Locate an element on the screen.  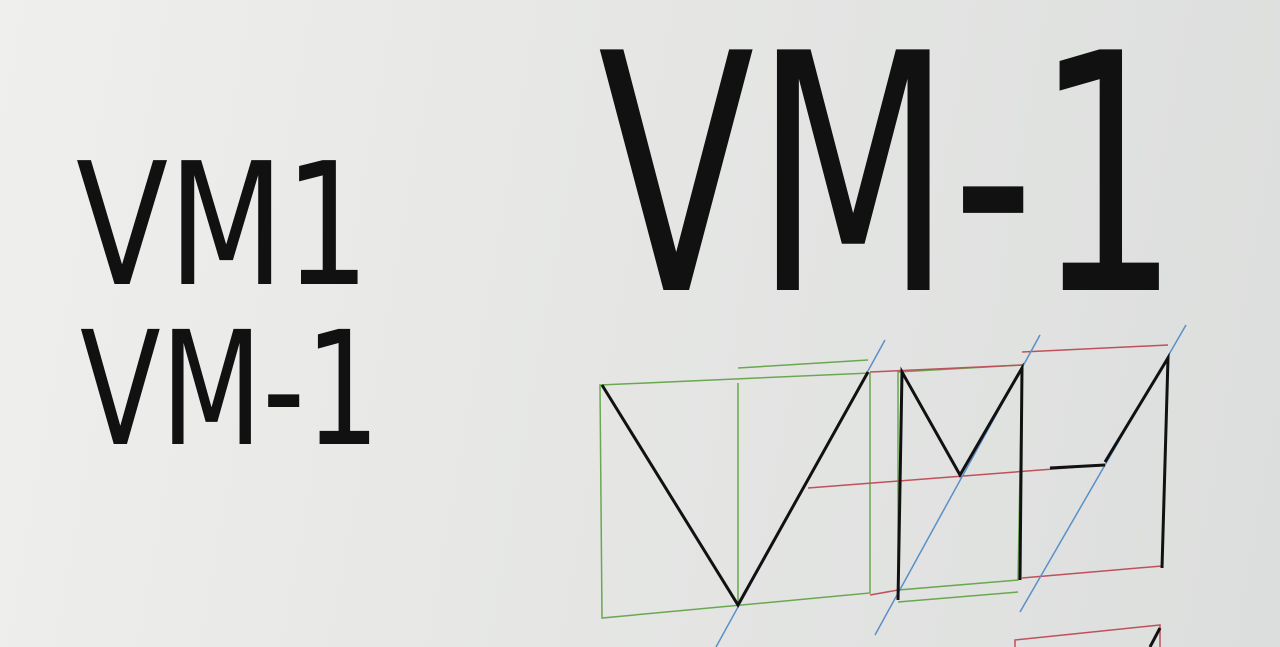
green-box is located at coordinates (735, 495).